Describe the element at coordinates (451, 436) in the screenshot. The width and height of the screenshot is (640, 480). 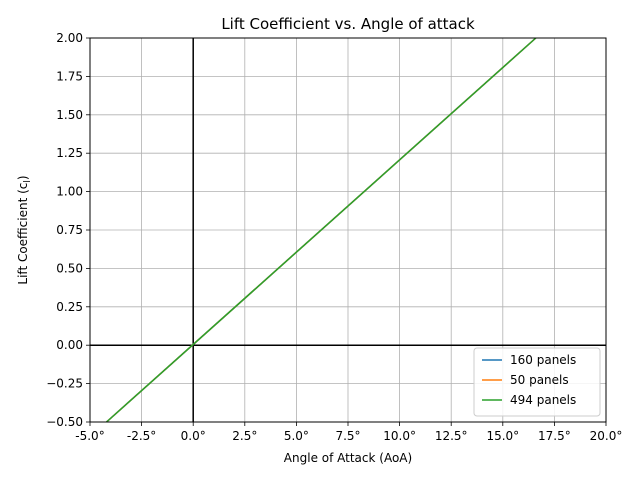
I see `x-tick-label: 12.5°` at that location.